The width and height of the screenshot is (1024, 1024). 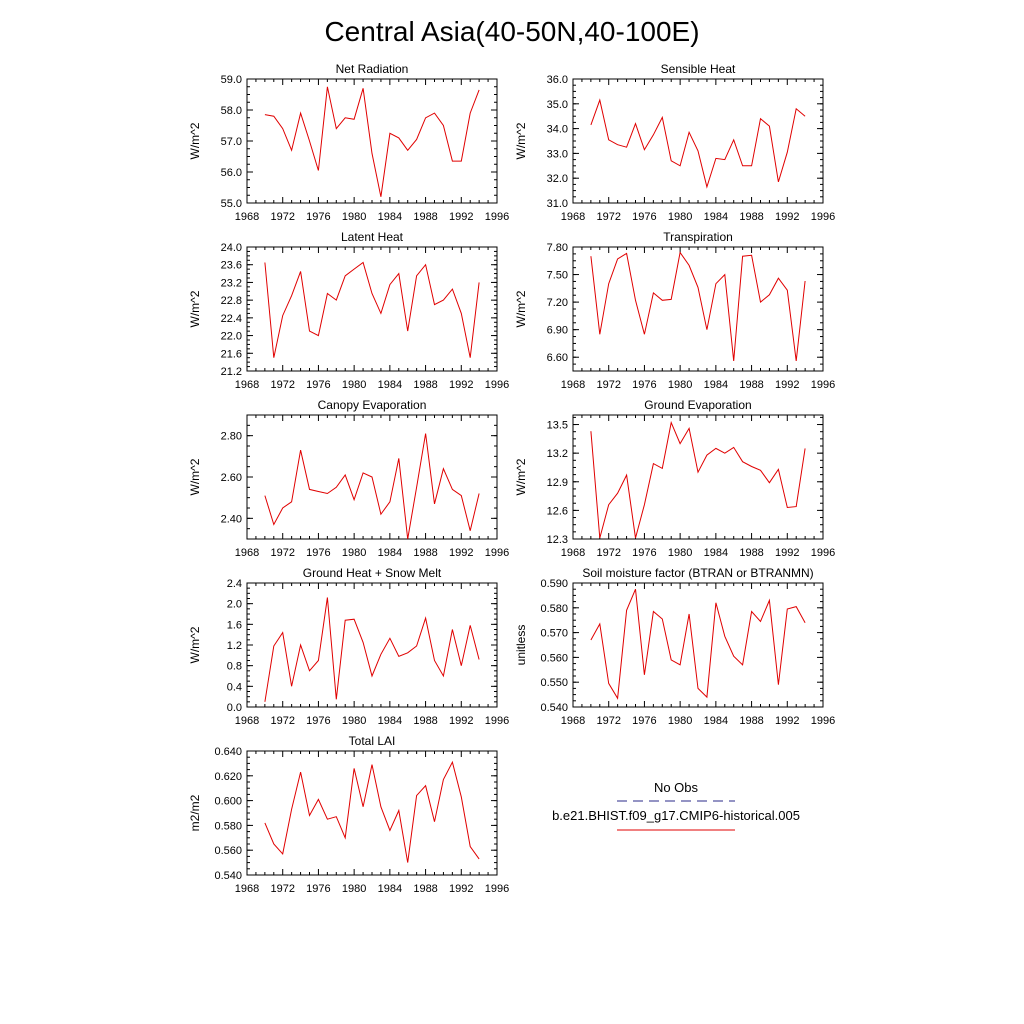 What do you see at coordinates (557, 454) in the screenshot?
I see `y-tick-label: 13.2` at bounding box center [557, 454].